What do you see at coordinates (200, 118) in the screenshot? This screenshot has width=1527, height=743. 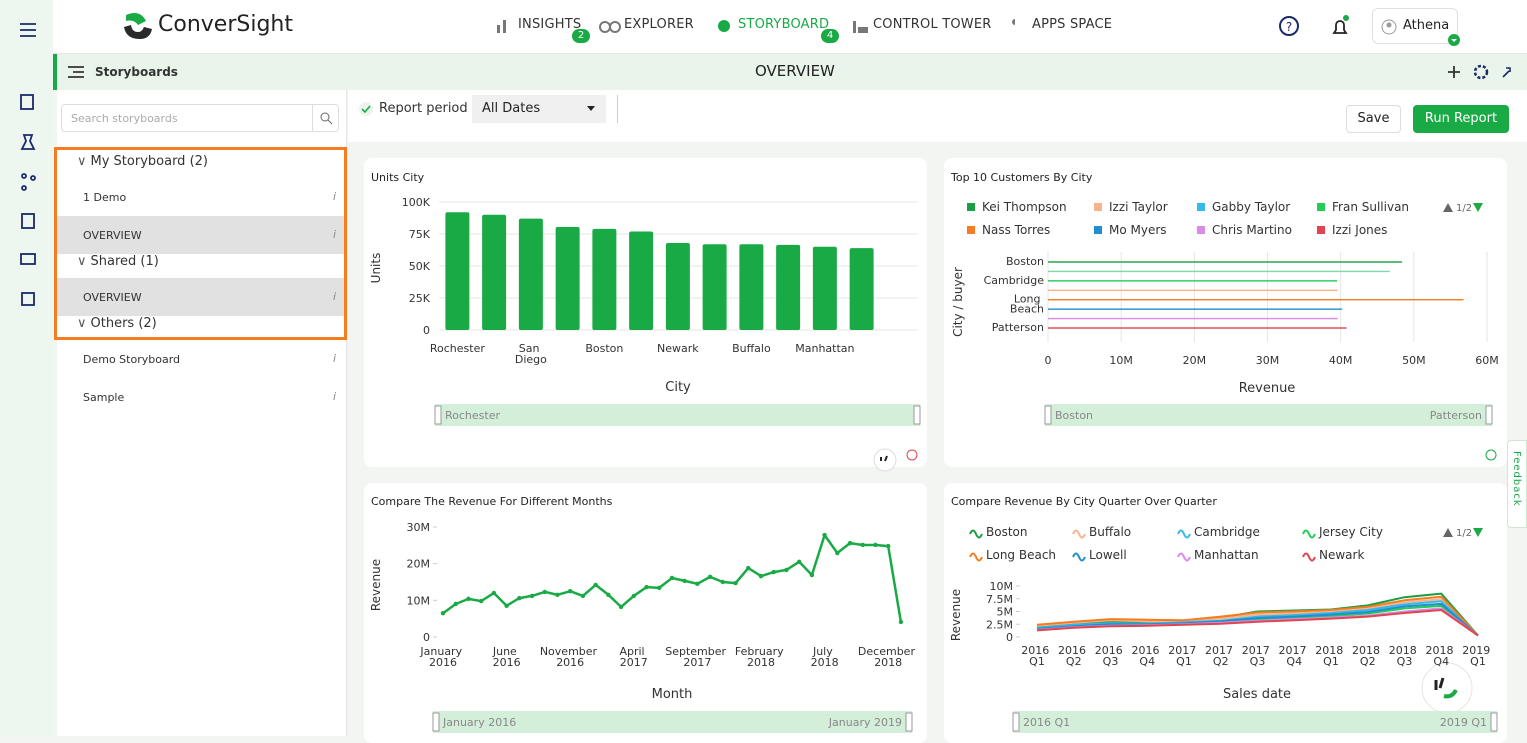 I see `search-box: Search storyboards` at bounding box center [200, 118].